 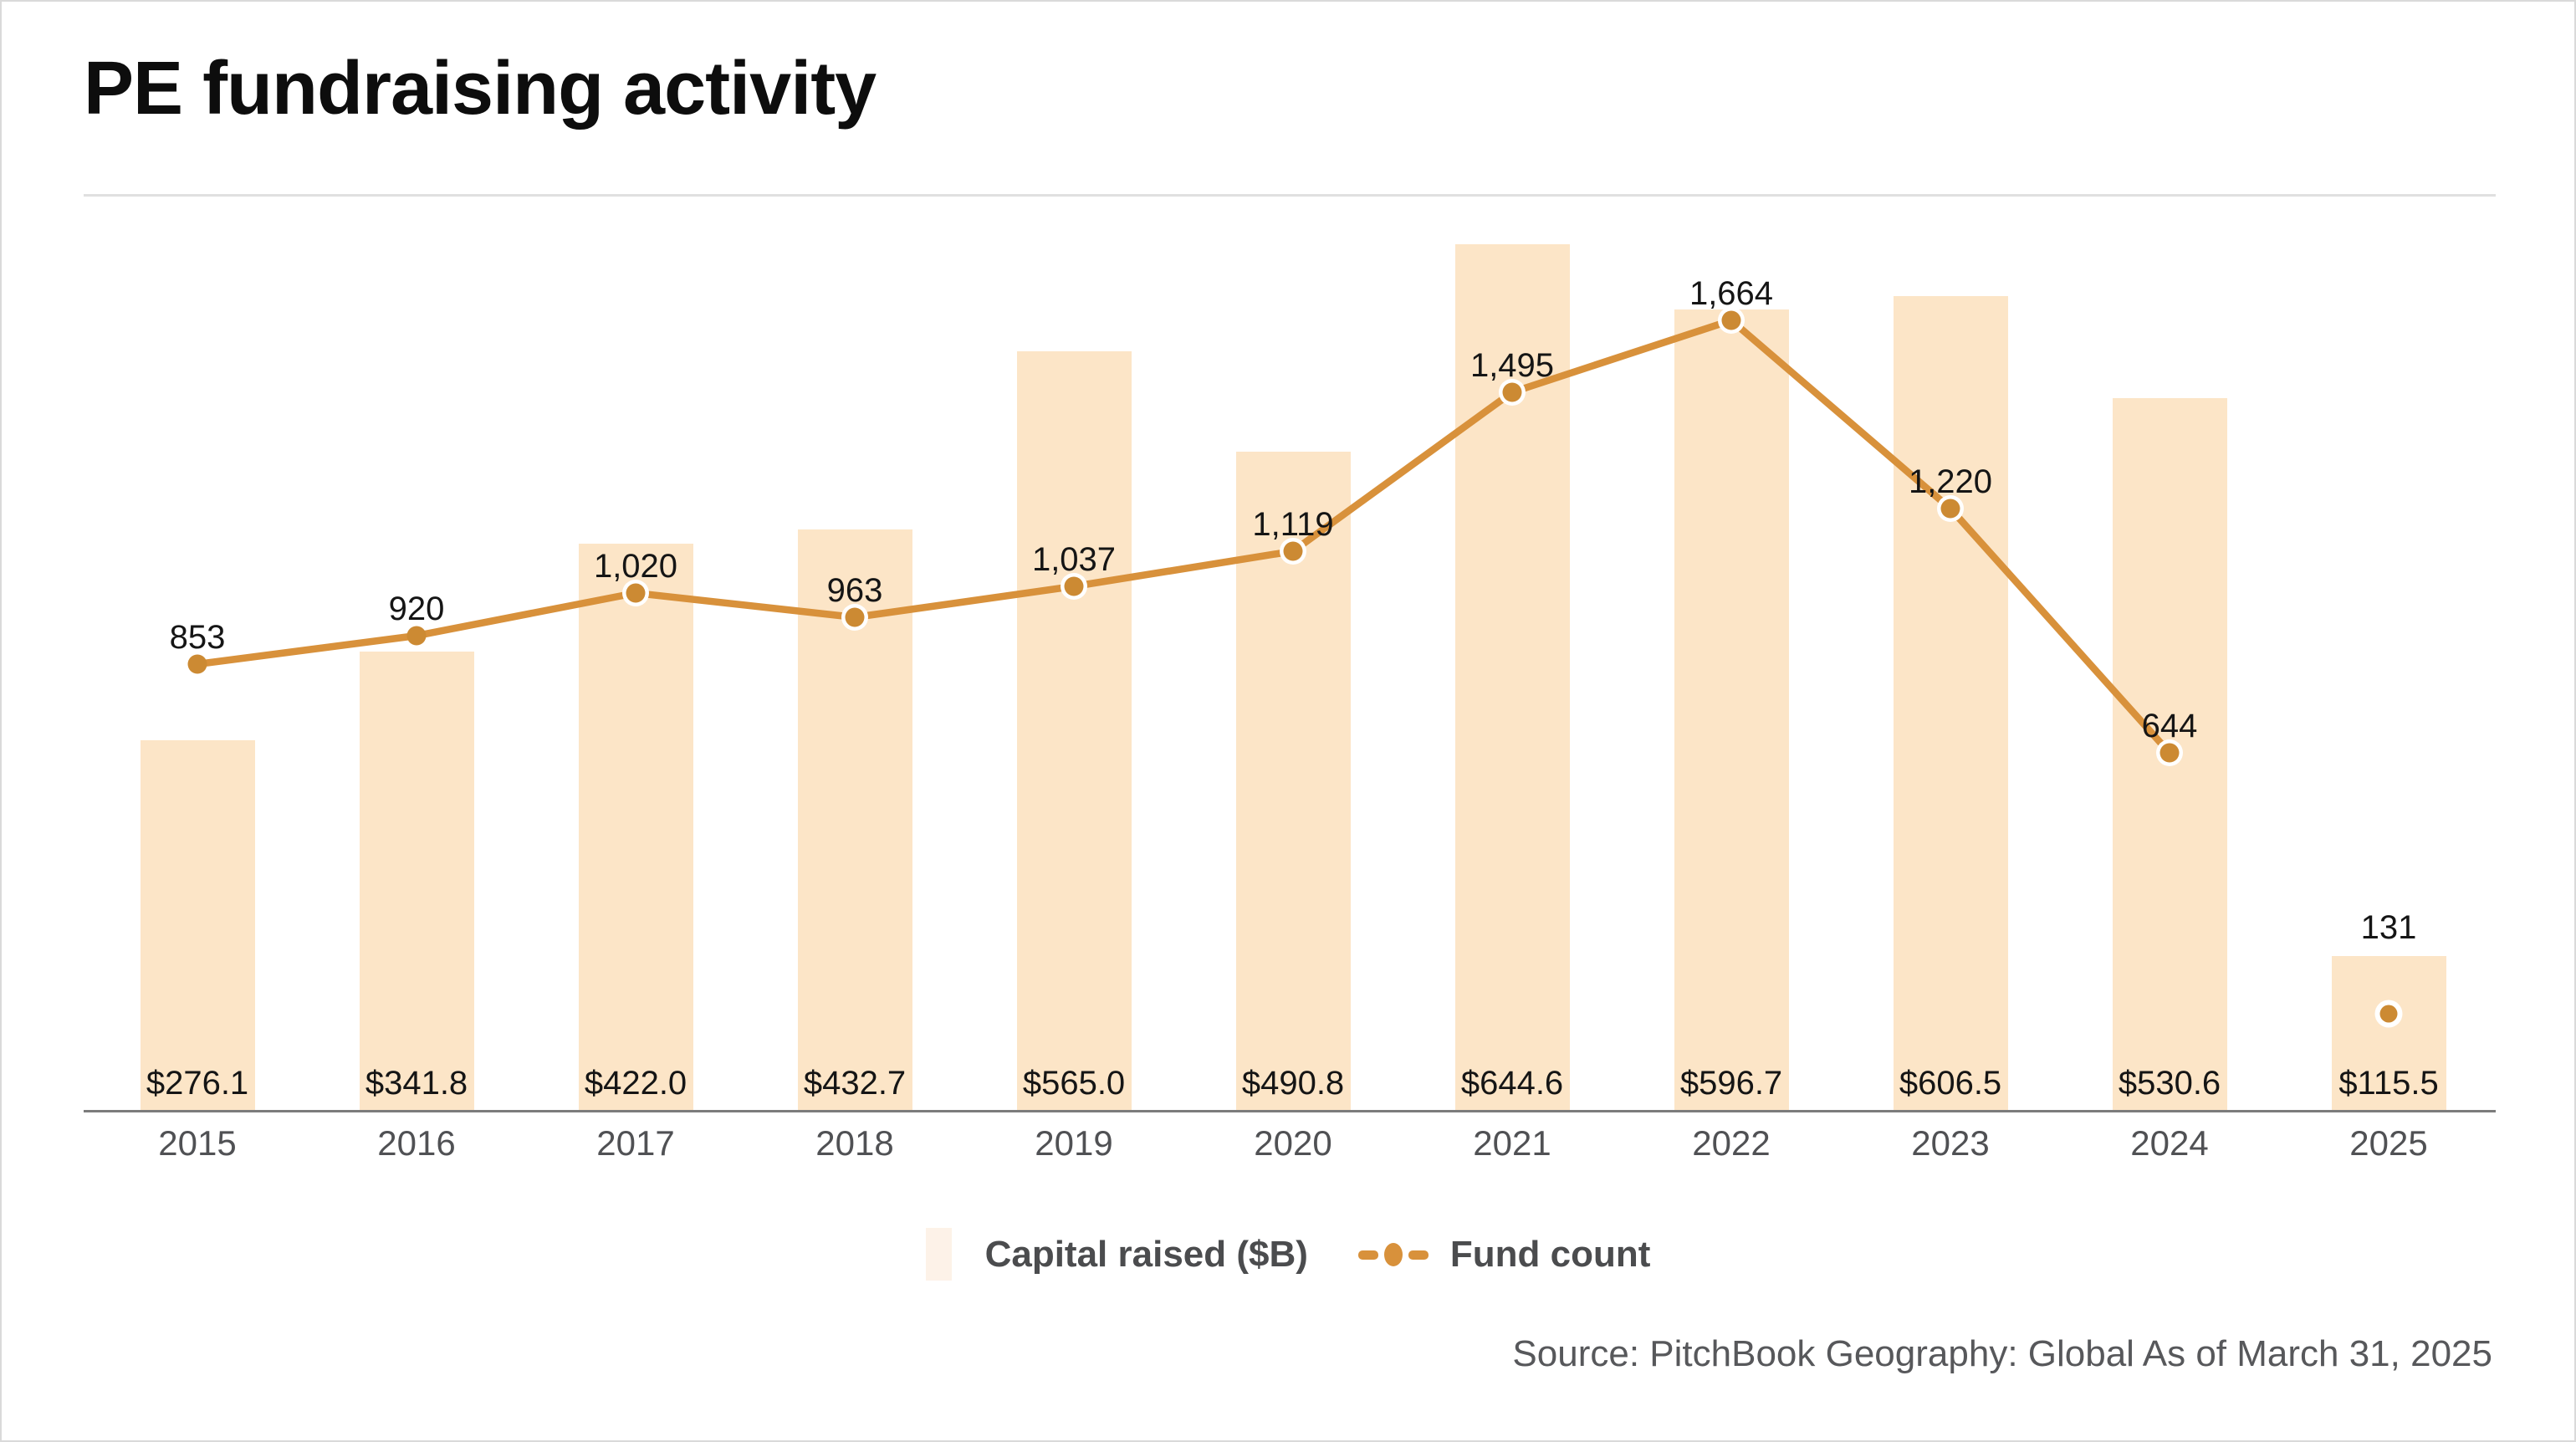 I want to click on x-axis-label-2021: 2021, so click(x=1512, y=1143).